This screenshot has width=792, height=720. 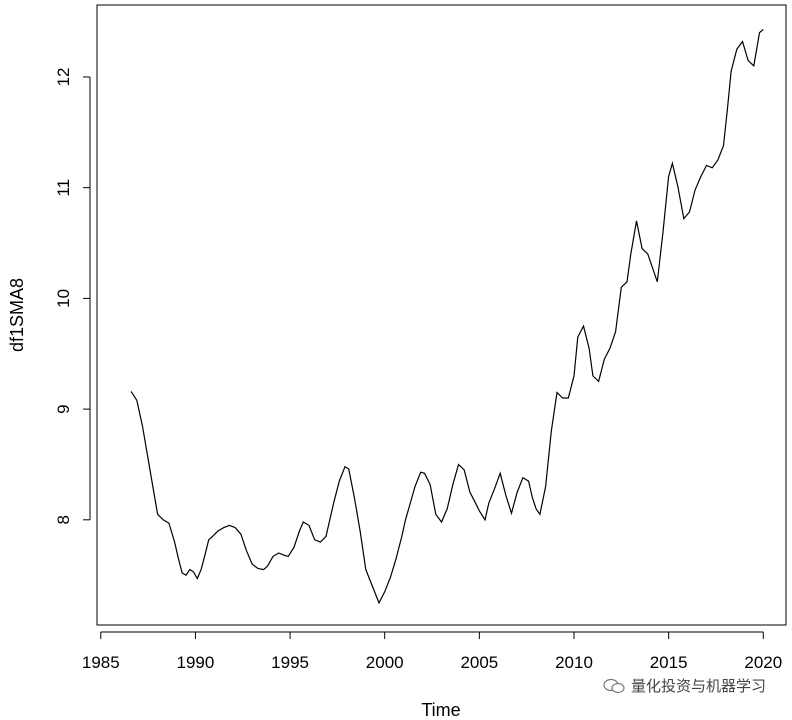 What do you see at coordinates (669, 662) in the screenshot?
I see `x-tick-label: 2015` at bounding box center [669, 662].